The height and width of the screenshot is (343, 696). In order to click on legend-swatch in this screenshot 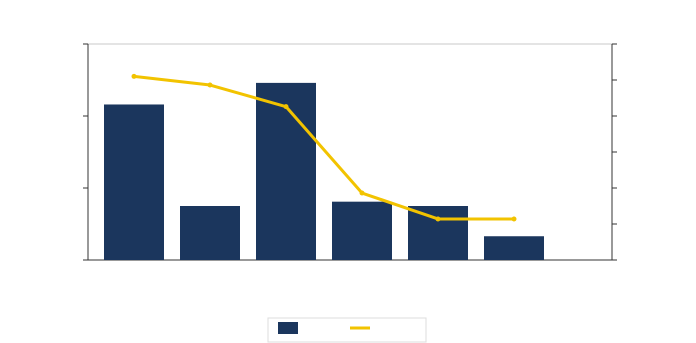, I will do `click(288, 328)`.